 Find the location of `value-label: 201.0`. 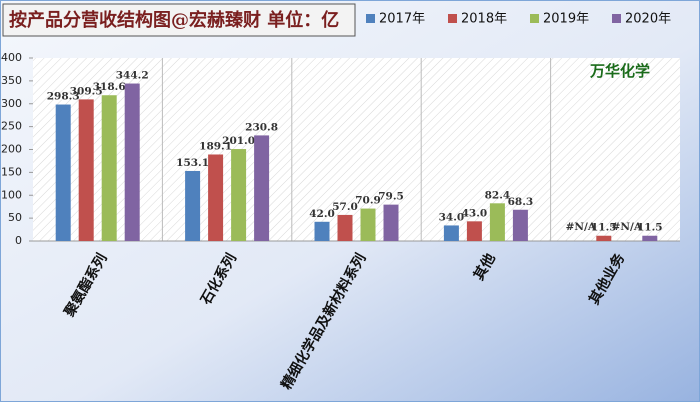

value-label: 201.0 is located at coordinates (238, 141).